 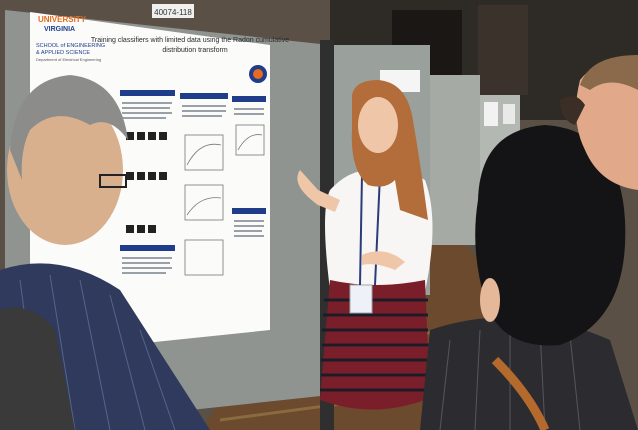 I want to click on section-header, so click(x=147, y=93).